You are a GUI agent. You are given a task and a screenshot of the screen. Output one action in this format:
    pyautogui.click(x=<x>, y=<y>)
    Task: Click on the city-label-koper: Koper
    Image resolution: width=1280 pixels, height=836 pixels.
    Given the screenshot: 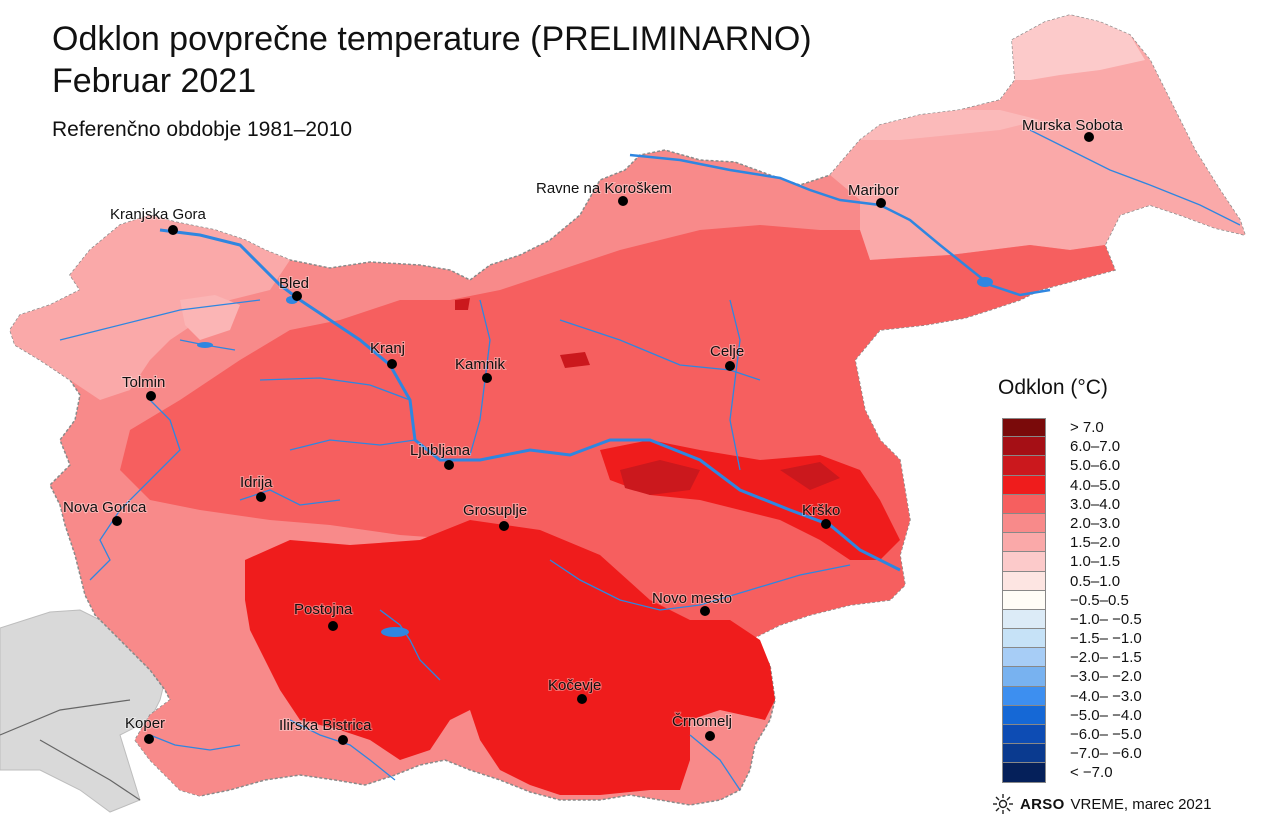 What is the action you would take?
    pyautogui.click(x=145, y=723)
    